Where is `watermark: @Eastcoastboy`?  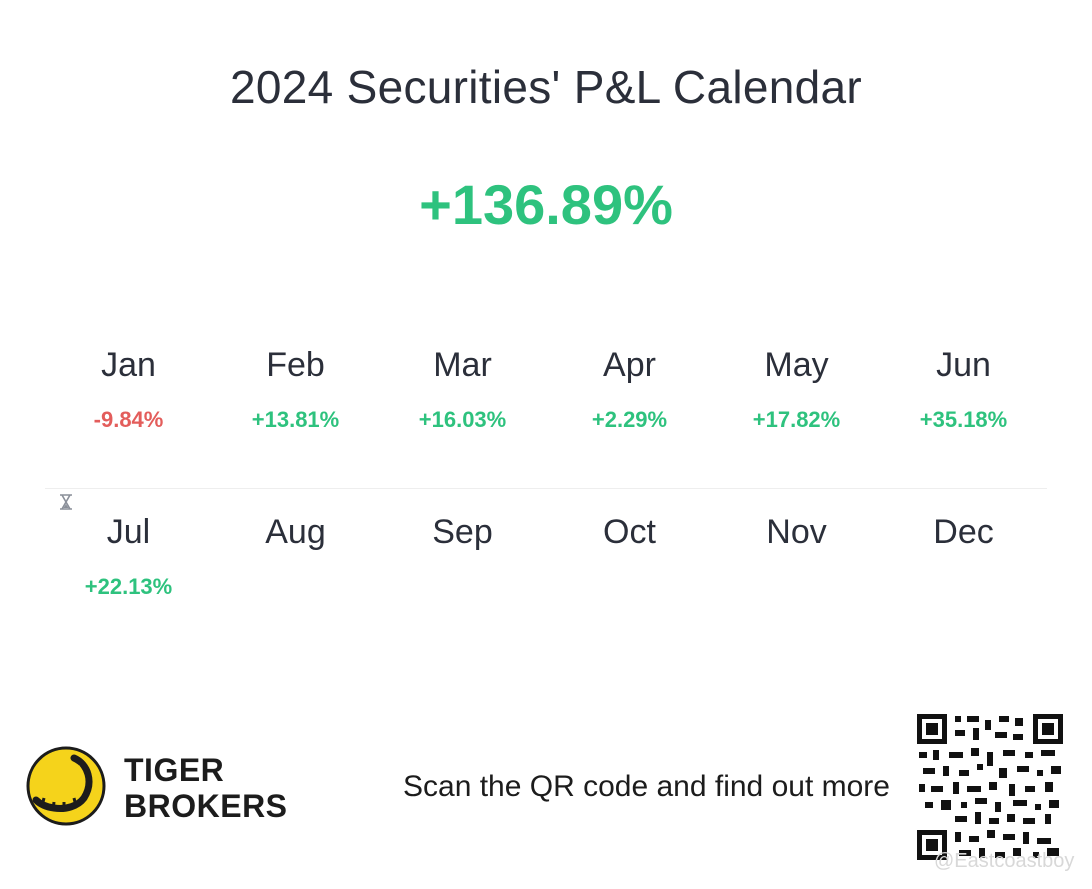
watermark: @Eastcoastboy is located at coordinates (1004, 861).